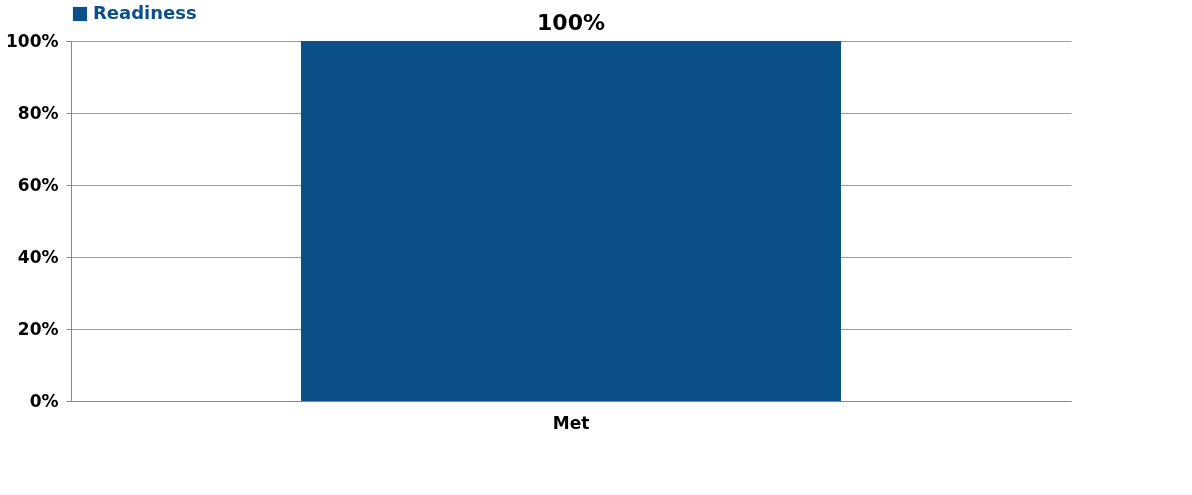 Image resolution: width=1192 pixels, height=495 pixels. I want to click on y-tick-label: 20%, so click(38, 328).